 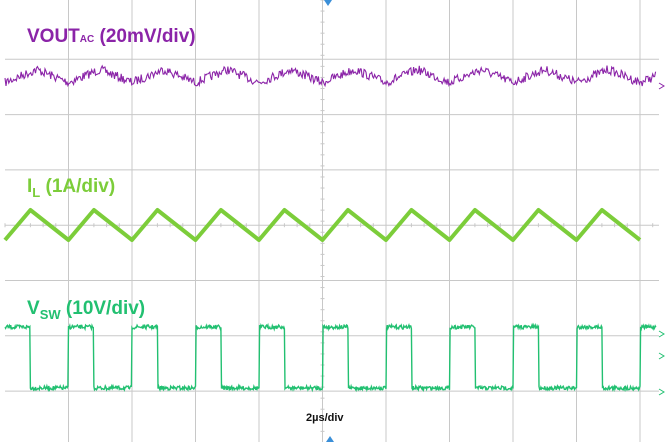 I want to click on il-label-main: I, so click(x=30, y=186).